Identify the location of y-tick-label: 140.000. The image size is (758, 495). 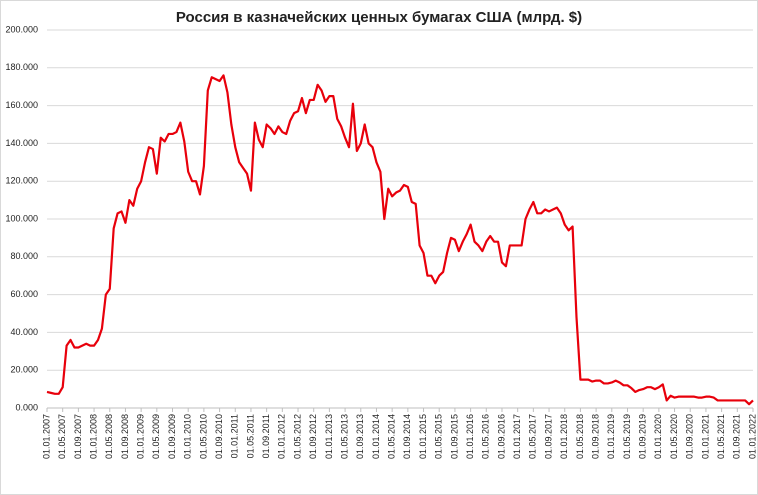
(21, 143).